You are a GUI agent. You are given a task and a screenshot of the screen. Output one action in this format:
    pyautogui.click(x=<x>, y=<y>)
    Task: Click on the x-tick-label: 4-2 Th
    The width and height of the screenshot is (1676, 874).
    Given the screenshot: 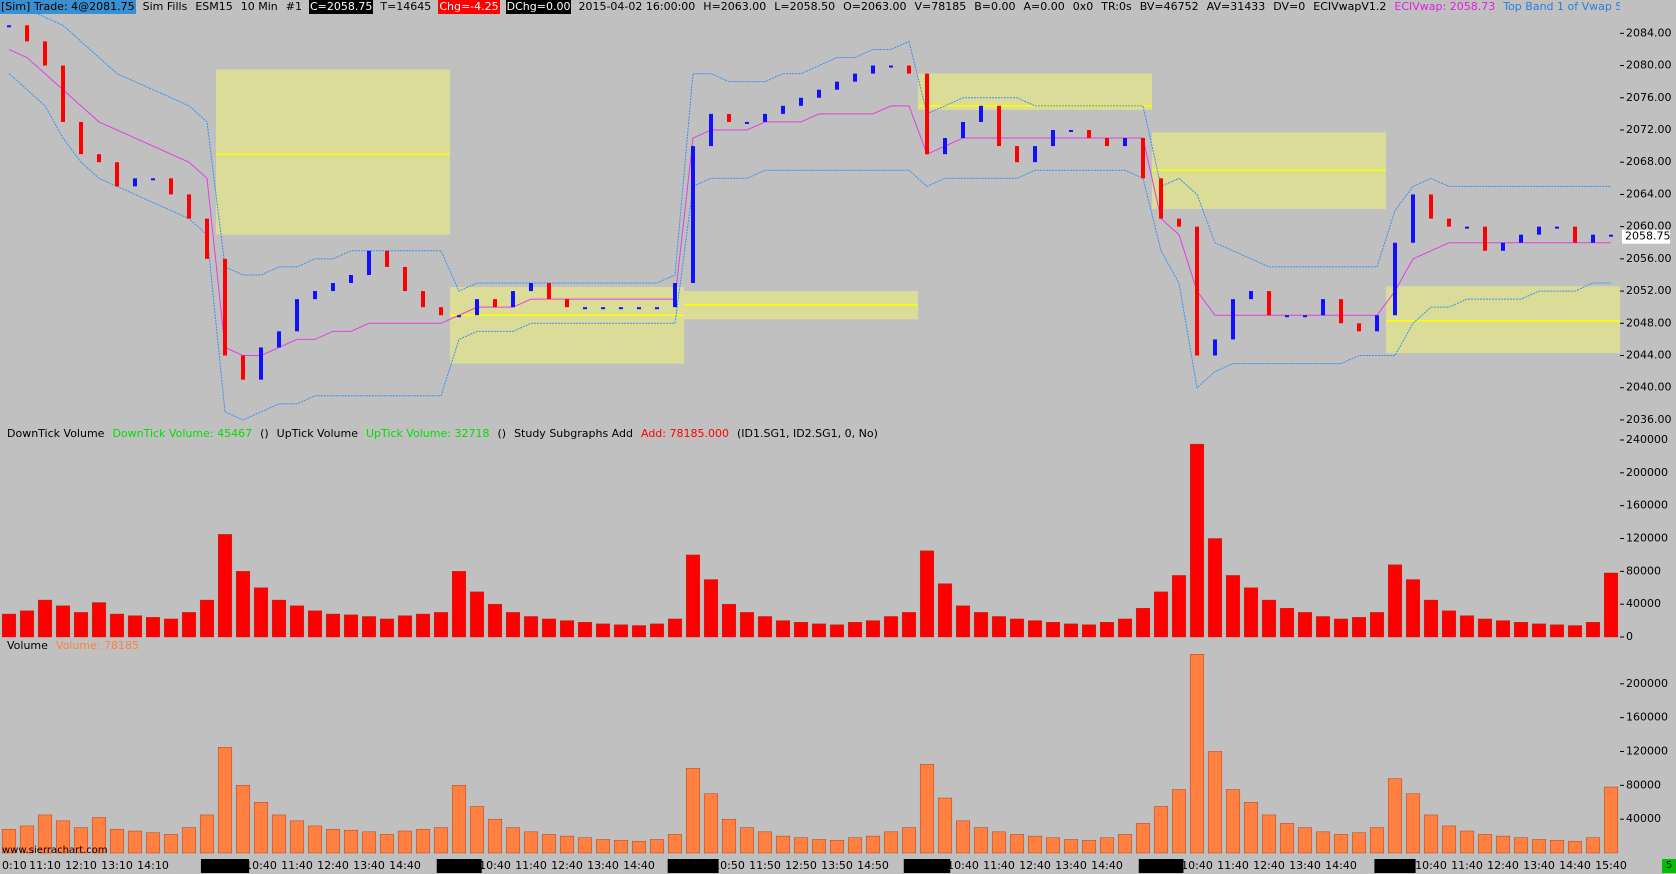 What is the action you would take?
    pyautogui.click(x=1394, y=865)
    